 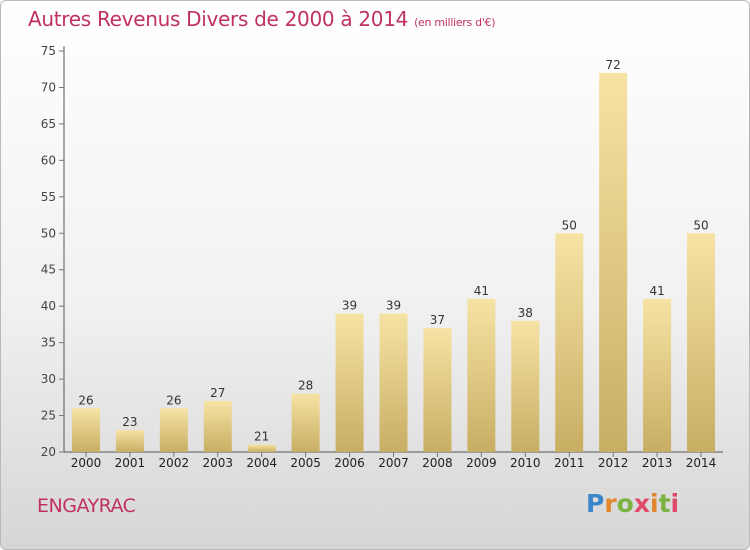 I want to click on x-tick-label: 2008, so click(x=437, y=463).